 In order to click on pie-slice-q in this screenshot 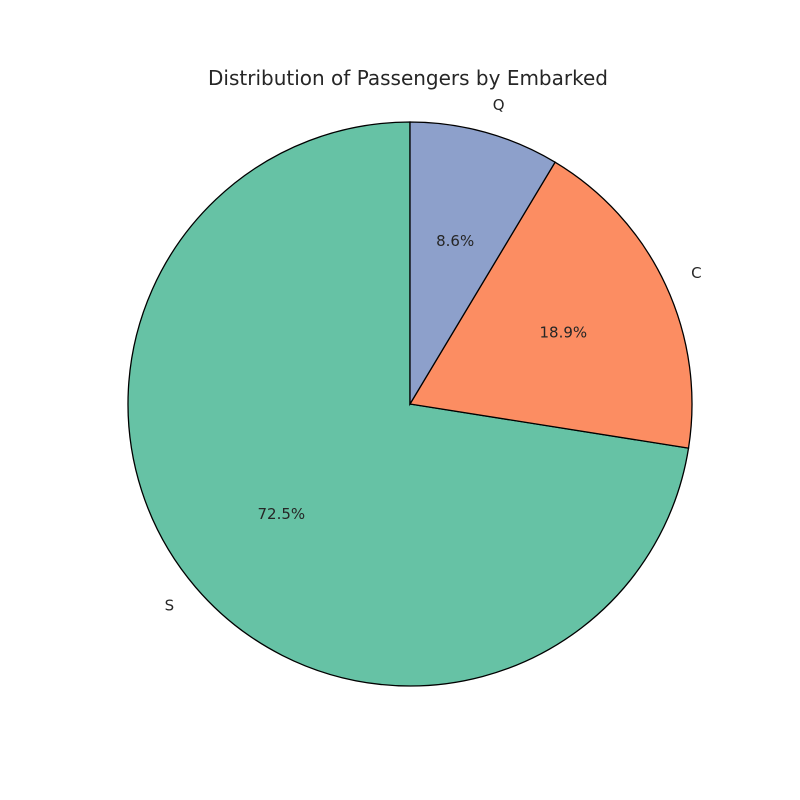, I will do `click(482, 264)`.